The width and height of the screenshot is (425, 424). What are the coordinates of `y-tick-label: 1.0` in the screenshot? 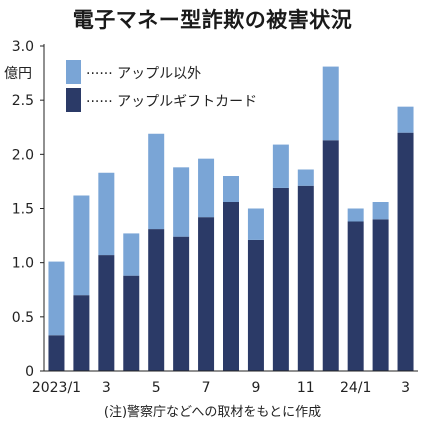 It's located at (23, 264).